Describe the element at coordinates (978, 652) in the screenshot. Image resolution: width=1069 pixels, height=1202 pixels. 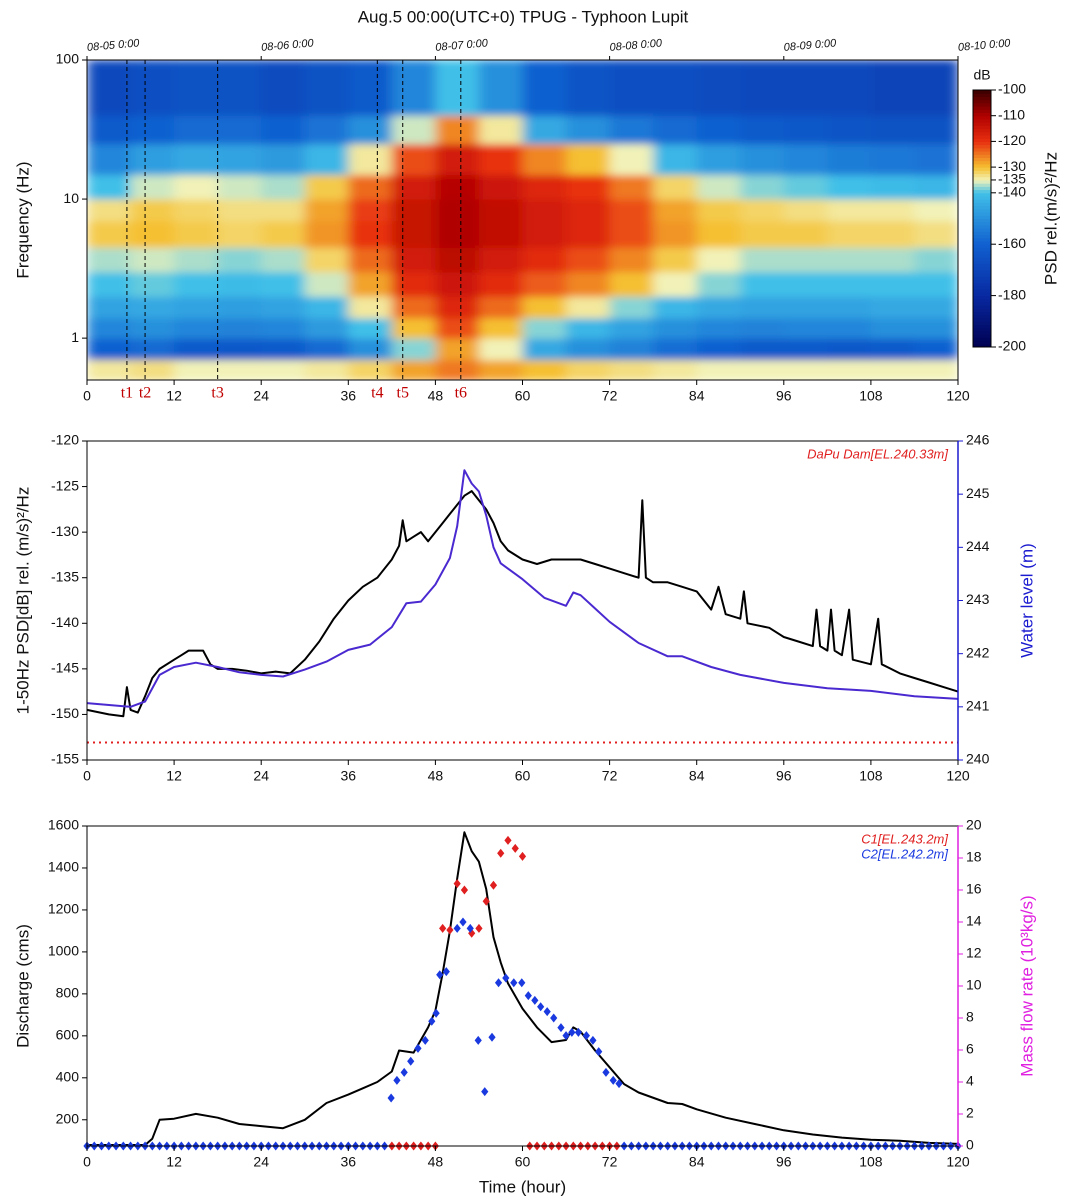
I see `y2-tick-label: 242` at that location.